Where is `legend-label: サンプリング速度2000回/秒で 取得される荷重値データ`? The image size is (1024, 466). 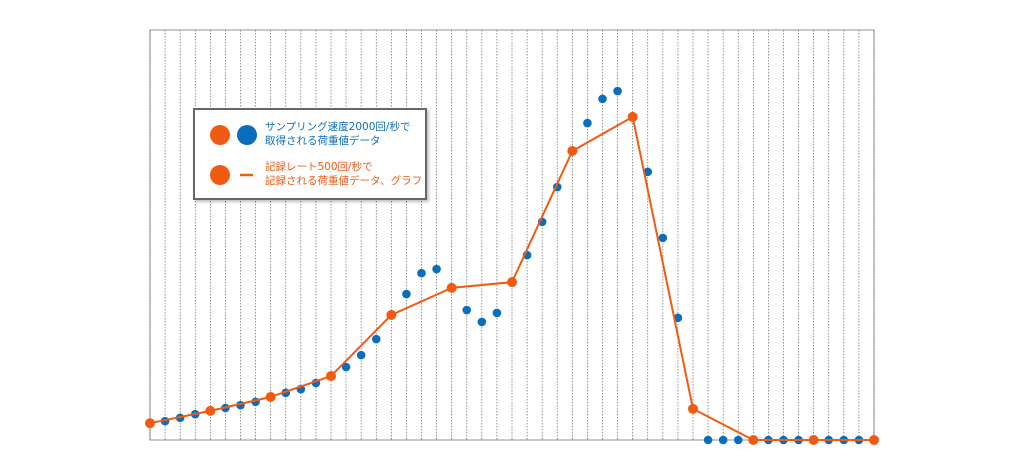
legend-label: サンプリング速度2000回/秒で 取得される荷重値データ is located at coordinates (338, 134).